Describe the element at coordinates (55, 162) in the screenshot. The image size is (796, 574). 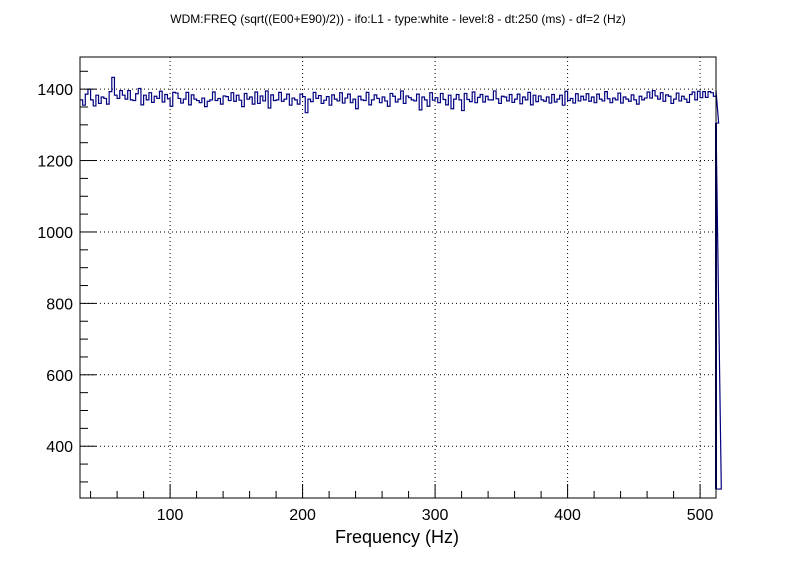
I see `y-tick-label: 1200` at that location.